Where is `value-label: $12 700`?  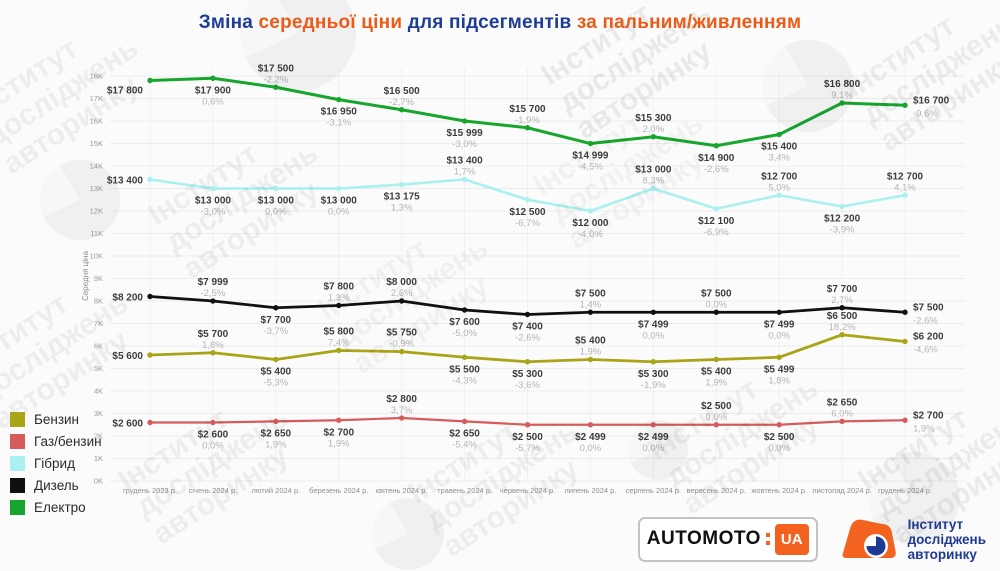
value-label: $12 700 is located at coordinates (905, 176).